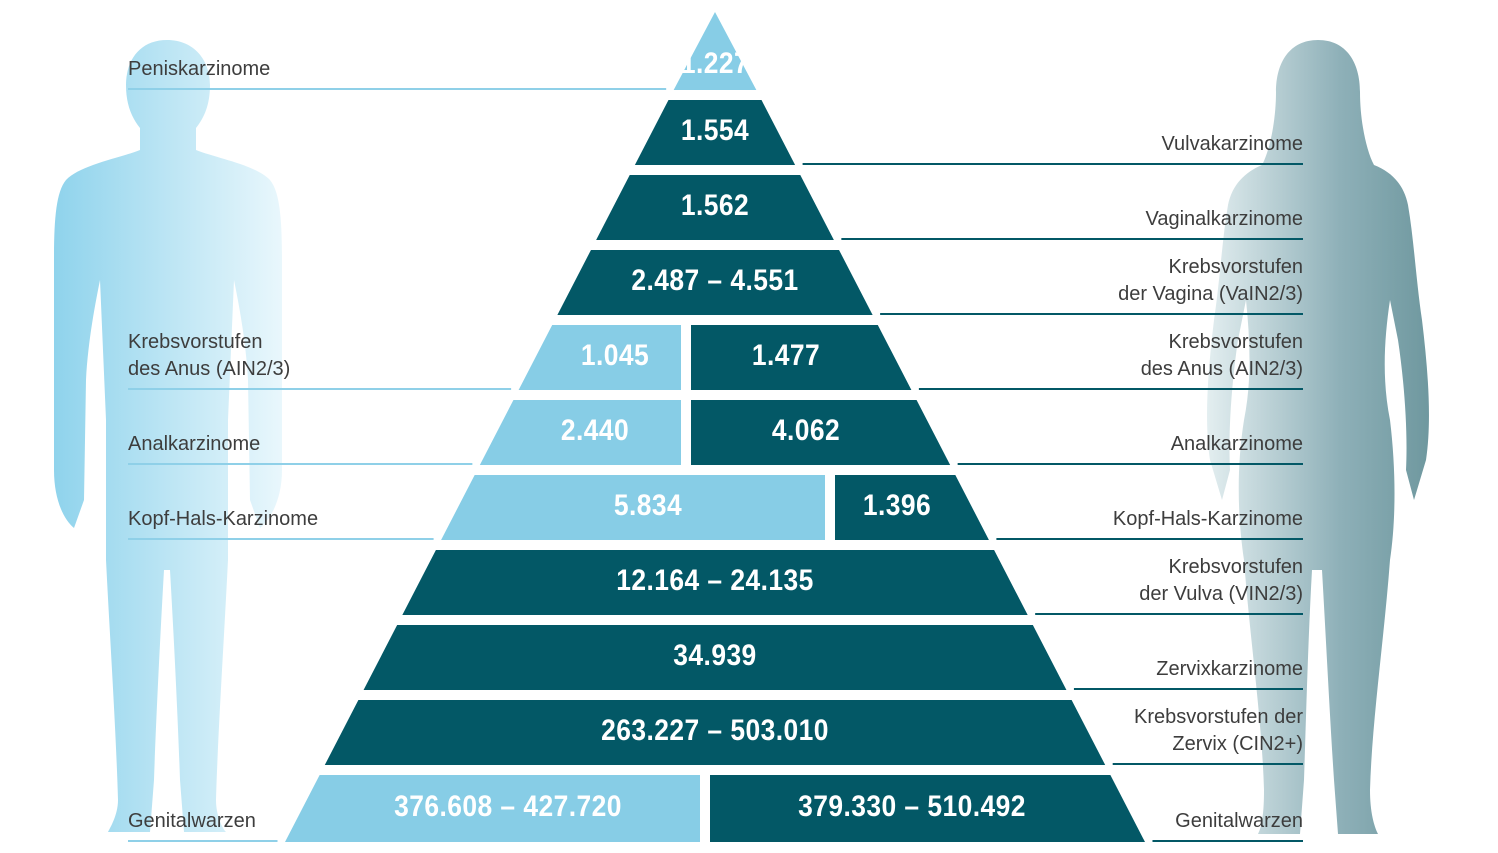  Describe the element at coordinates (715, 655) in the screenshot. I see `value-female-zervixkarzinome: 34.939` at that location.